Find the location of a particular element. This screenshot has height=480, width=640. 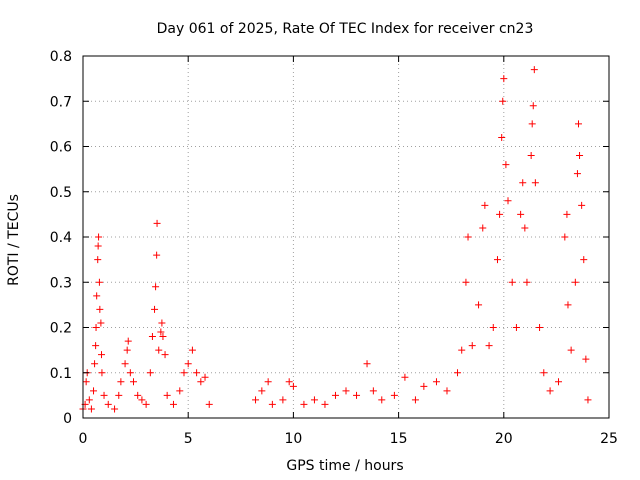

x-axis-label: GPS time / hours is located at coordinates (344, 466).